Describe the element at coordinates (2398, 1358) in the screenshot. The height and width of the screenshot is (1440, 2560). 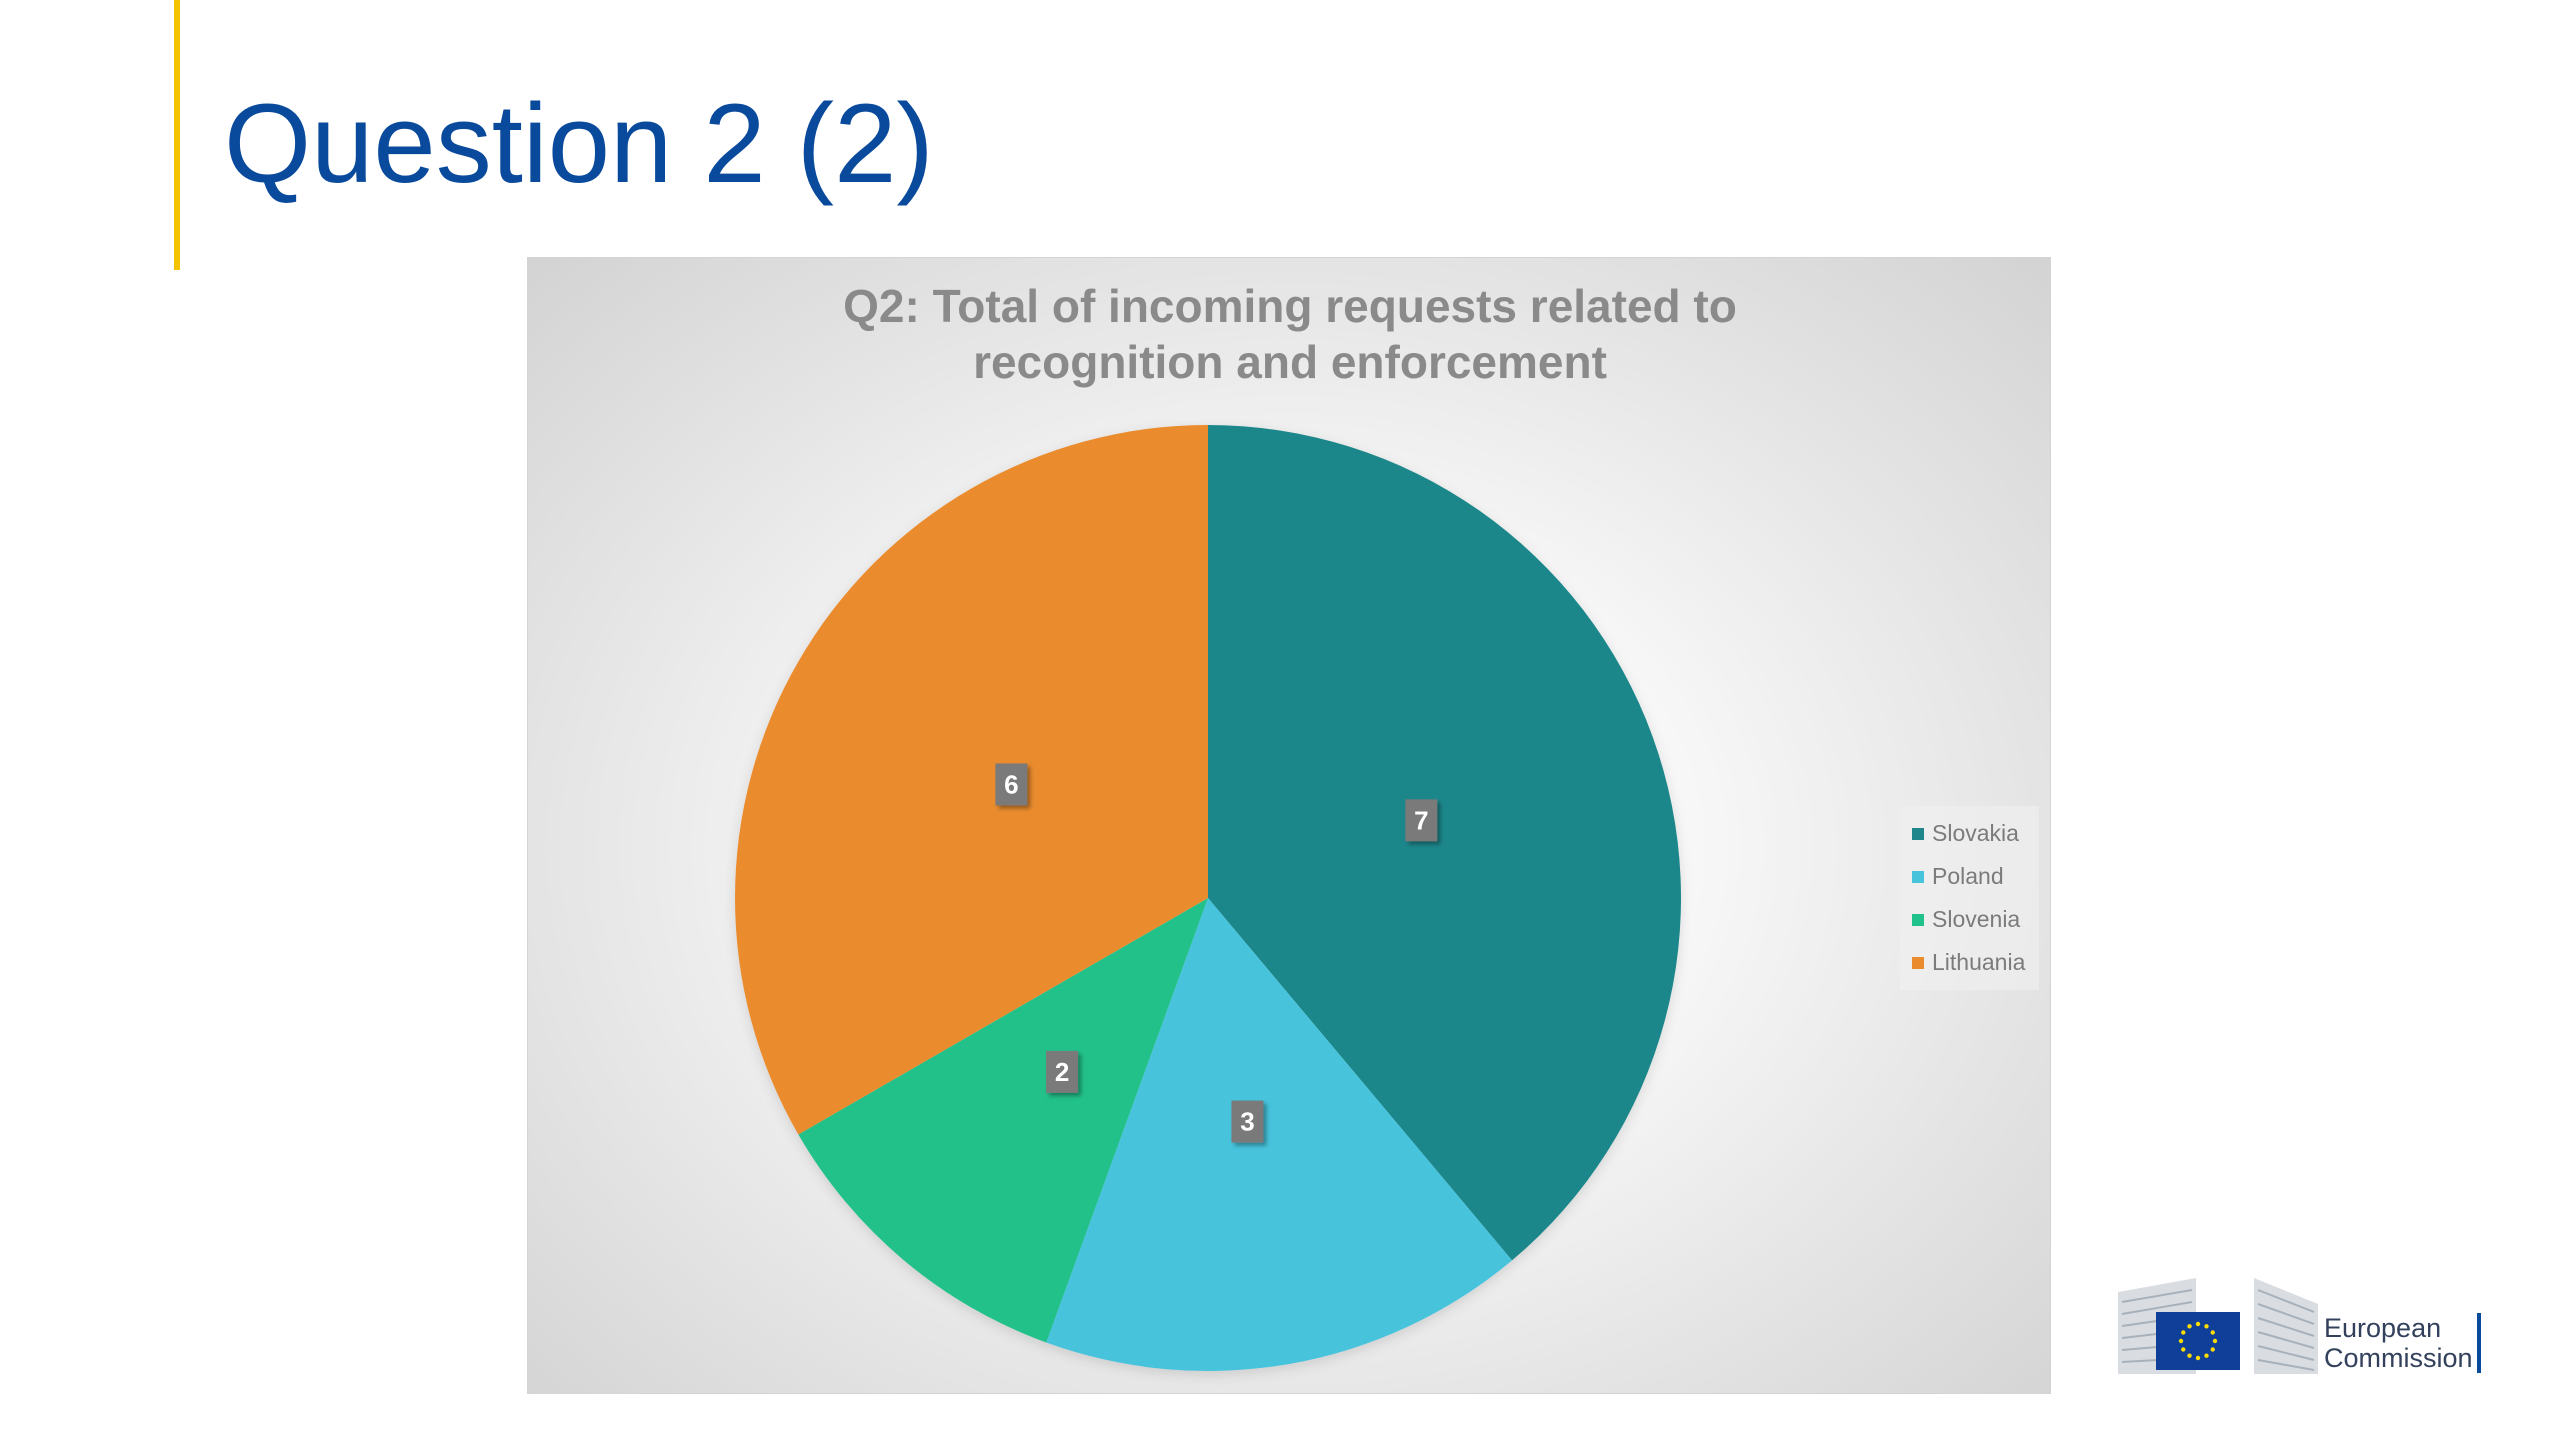
I see `logo-line-2: Commission` at that location.